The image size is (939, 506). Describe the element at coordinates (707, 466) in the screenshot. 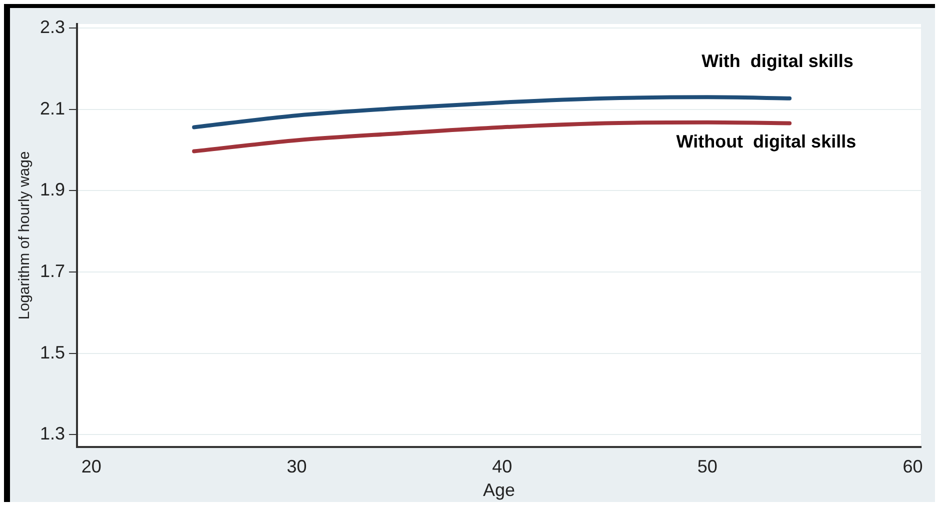

I see `x-tick-label: 50` at that location.